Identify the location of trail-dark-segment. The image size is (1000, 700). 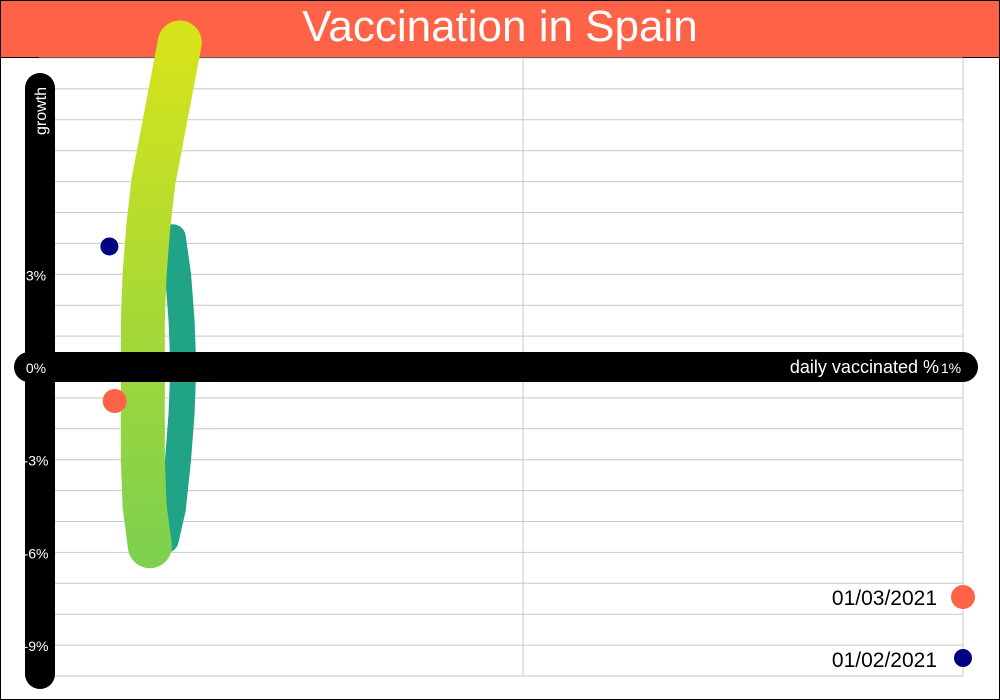
(174, 389).